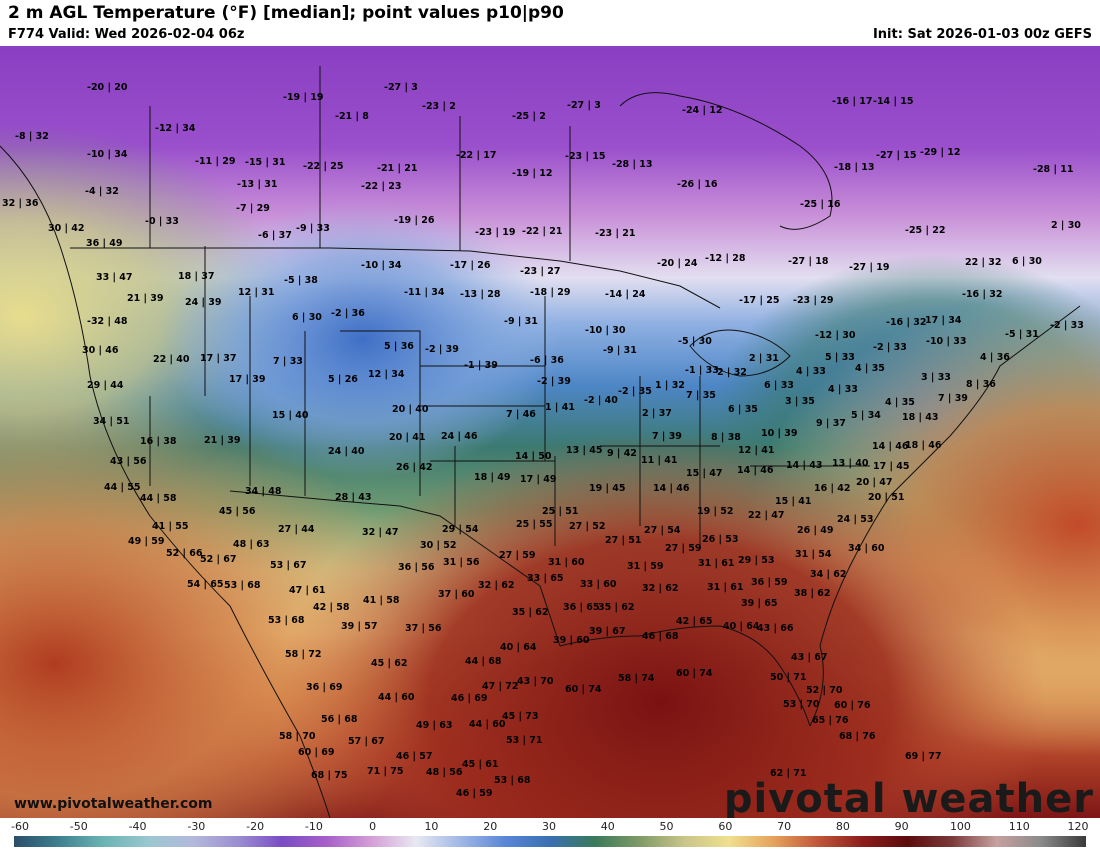 This screenshot has width=1100, height=850. What do you see at coordinates (694, 621) in the screenshot?
I see `point-value: 42 | 65` at bounding box center [694, 621].